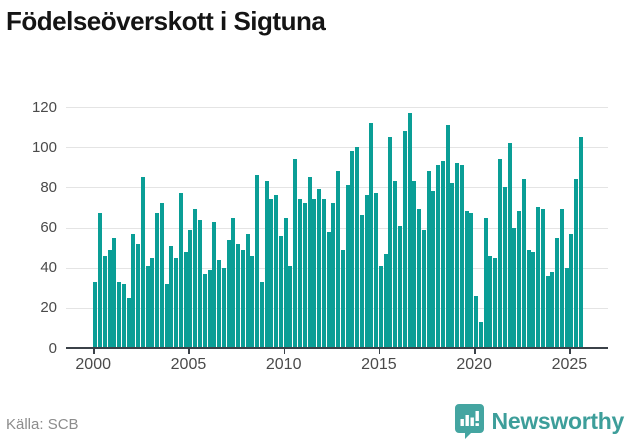  I want to click on y-axis-tick-label: 40, so click(48, 268).